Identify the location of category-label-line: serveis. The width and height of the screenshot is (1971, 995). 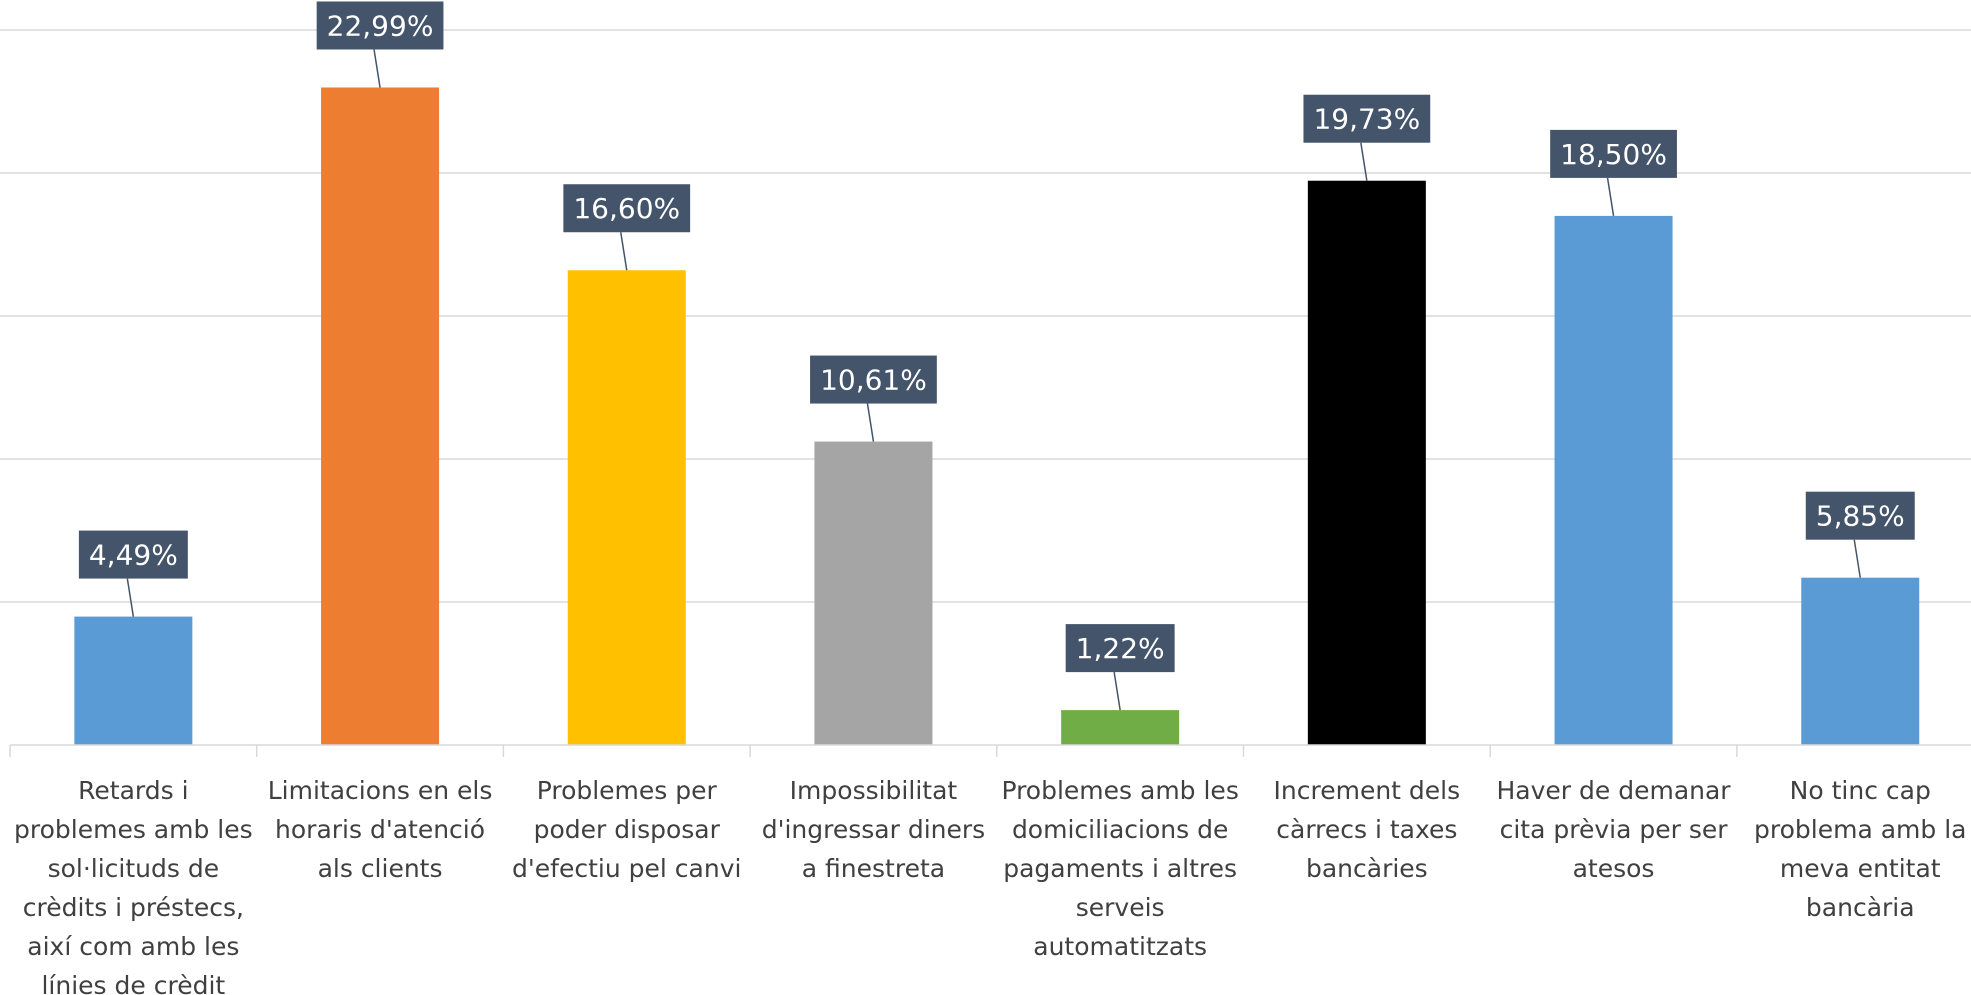
(1120, 907).